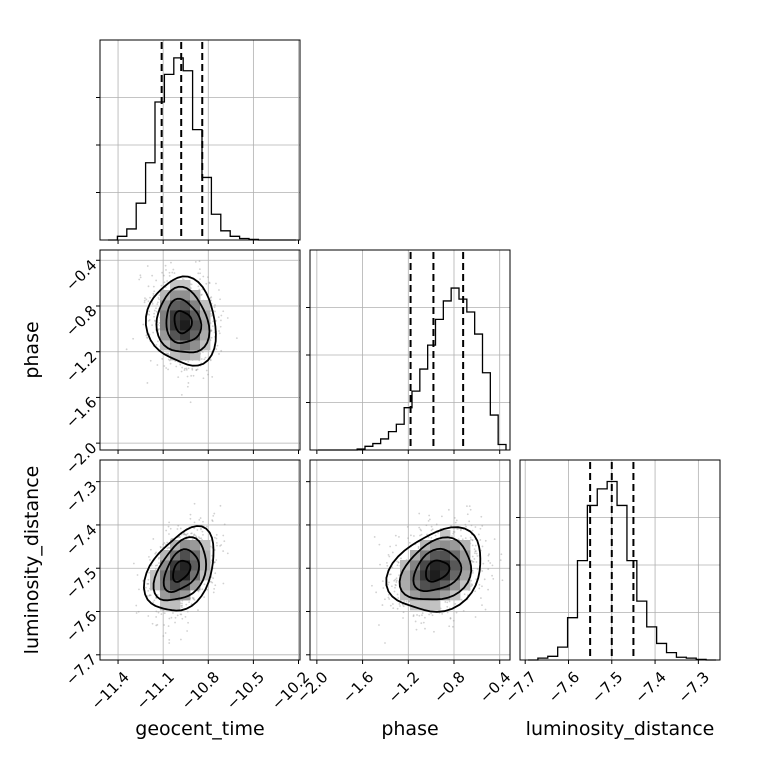 Image resolution: width=760 pixels, height=760 pixels. What do you see at coordinates (245, 690) in the screenshot?
I see `x-tick-label: −10.5` at bounding box center [245, 690].